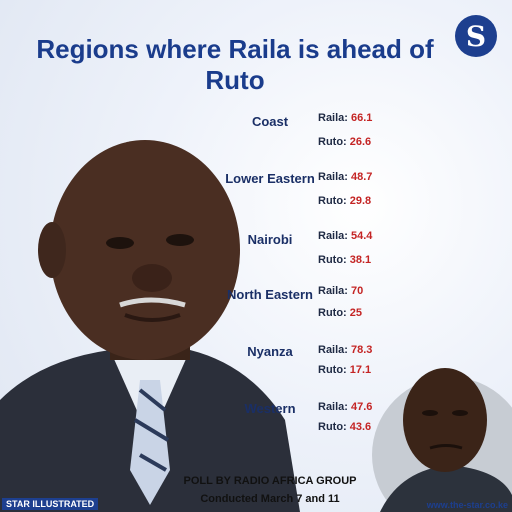  Describe the element at coordinates (270, 408) in the screenshot. I see `region-name: Western` at that location.